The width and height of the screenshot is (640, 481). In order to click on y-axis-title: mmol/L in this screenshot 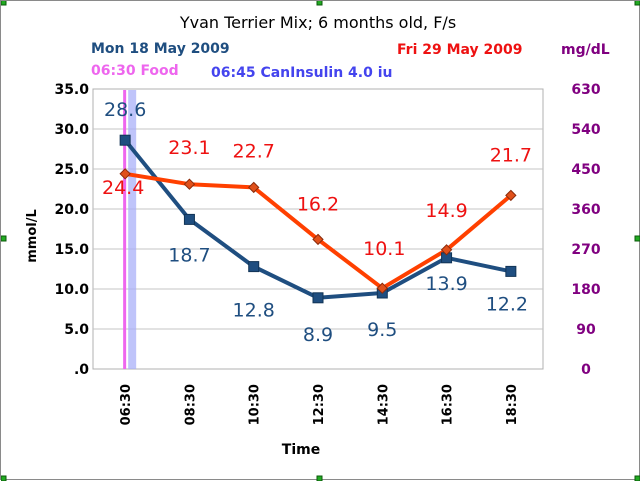, I will do `click(32, 236)`.